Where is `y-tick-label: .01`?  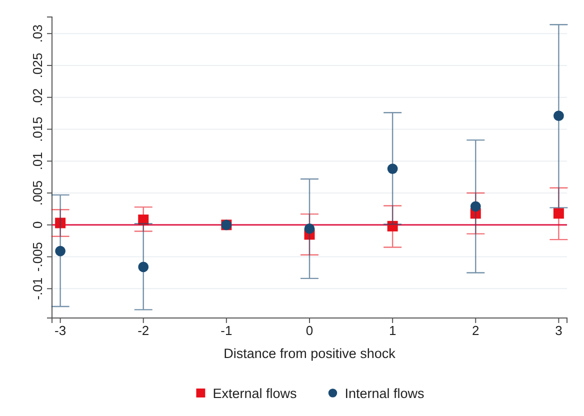 y-tick-label: .01 is located at coordinates (37, 161).